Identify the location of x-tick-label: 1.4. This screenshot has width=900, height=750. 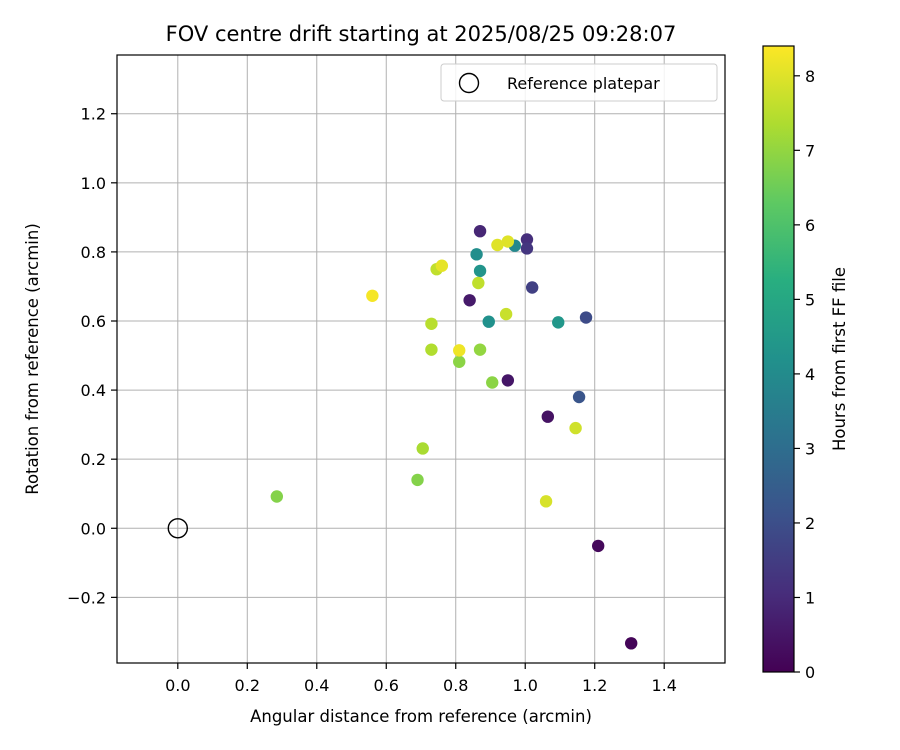
(663, 685).